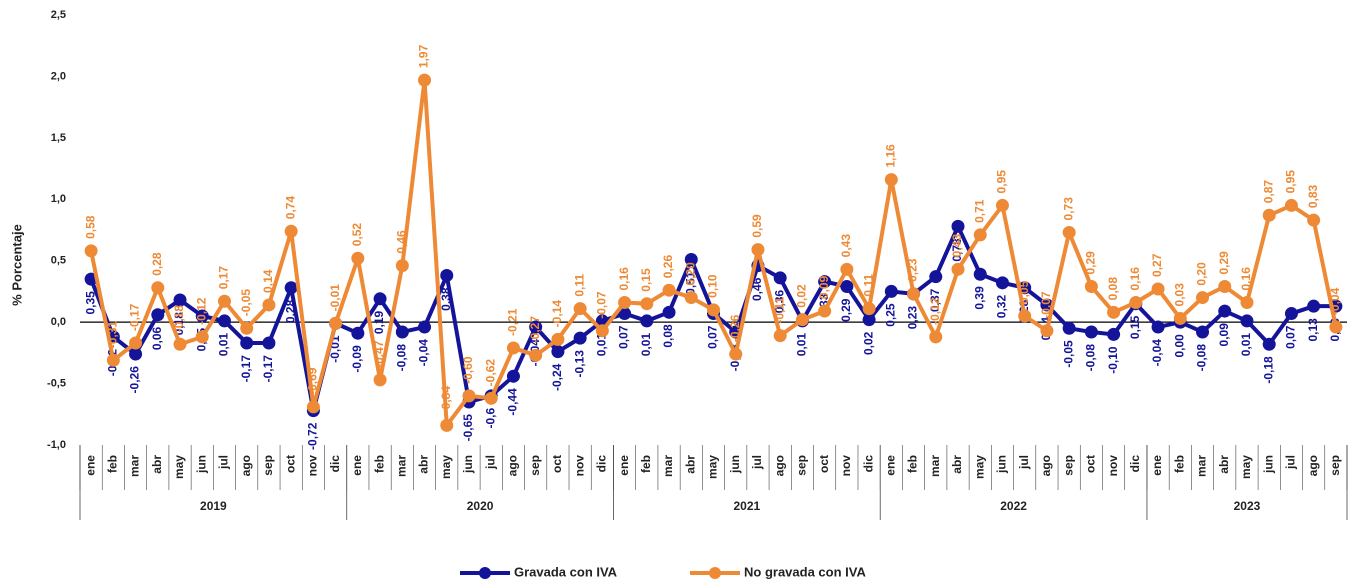 This screenshot has width=1360, height=585. I want to click on data-label: 0,10, so click(713, 286).